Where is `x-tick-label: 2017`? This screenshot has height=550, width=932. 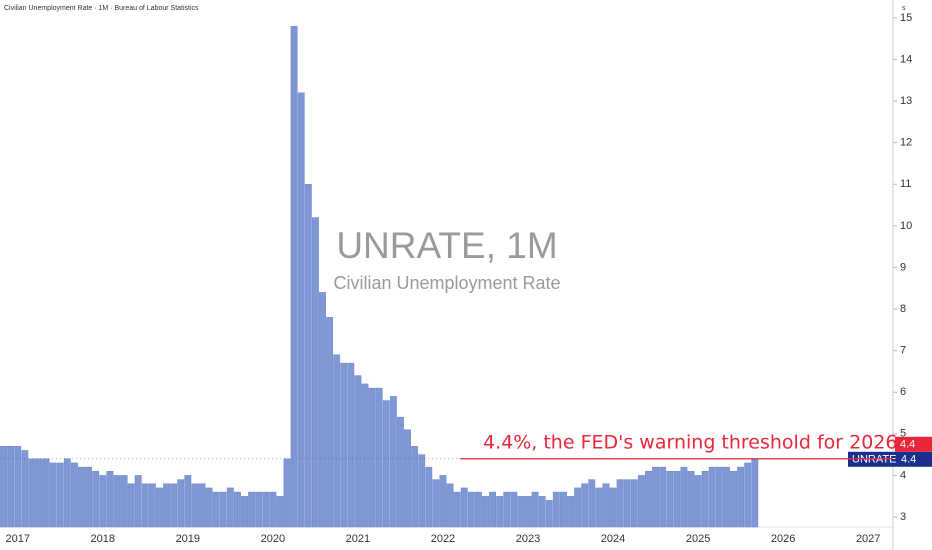 x-tick-label: 2017 is located at coordinates (17, 539).